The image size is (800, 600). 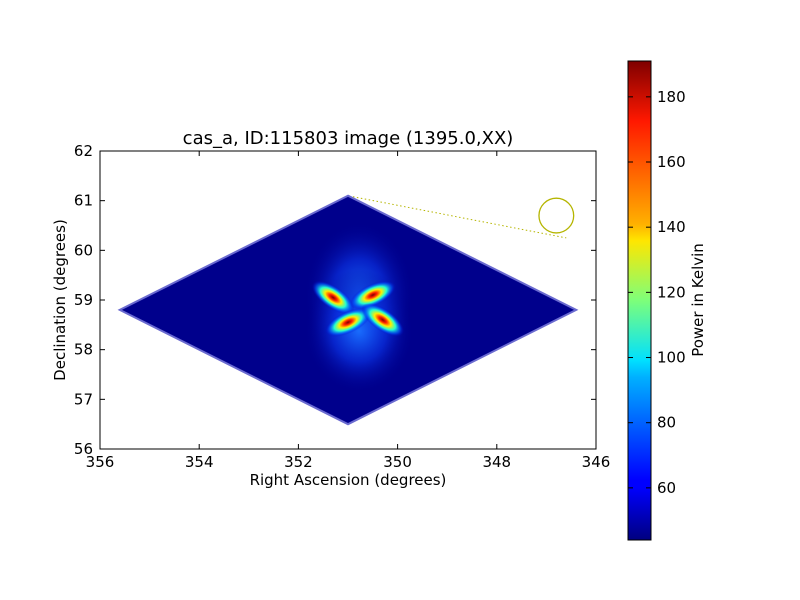 I want to click on y-axis-label: Declination (degrees), so click(x=60, y=300).